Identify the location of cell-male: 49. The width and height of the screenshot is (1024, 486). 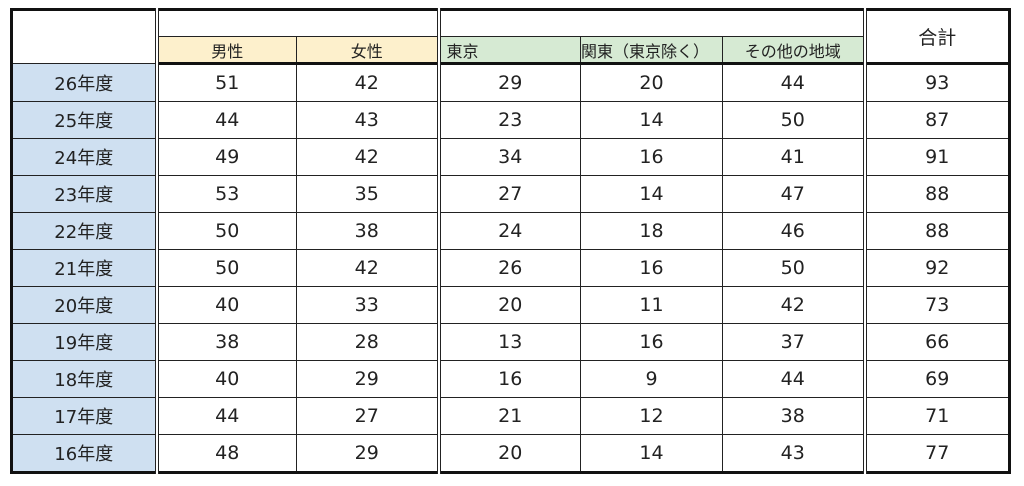
(226, 157).